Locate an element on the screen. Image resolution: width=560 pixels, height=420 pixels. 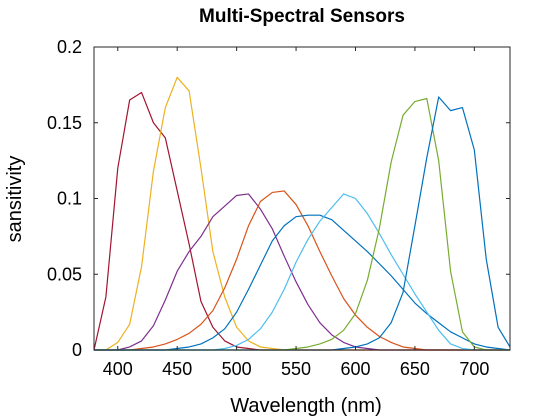
x-tick-label-500: 500 is located at coordinates (237, 369).